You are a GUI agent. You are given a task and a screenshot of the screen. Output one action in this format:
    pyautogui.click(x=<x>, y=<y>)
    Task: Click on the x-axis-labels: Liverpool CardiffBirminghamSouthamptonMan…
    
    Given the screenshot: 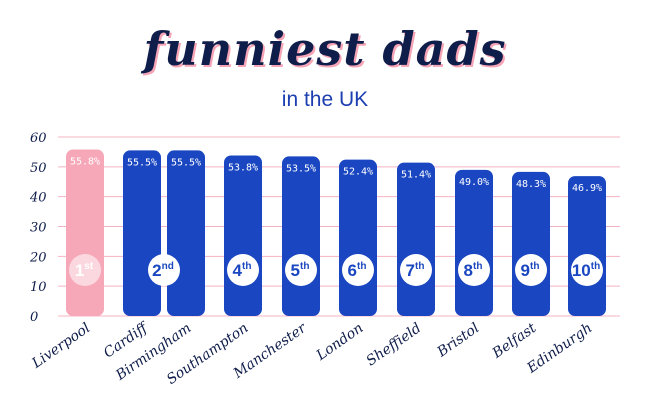 What is the action you would take?
    pyautogui.click(x=311, y=353)
    